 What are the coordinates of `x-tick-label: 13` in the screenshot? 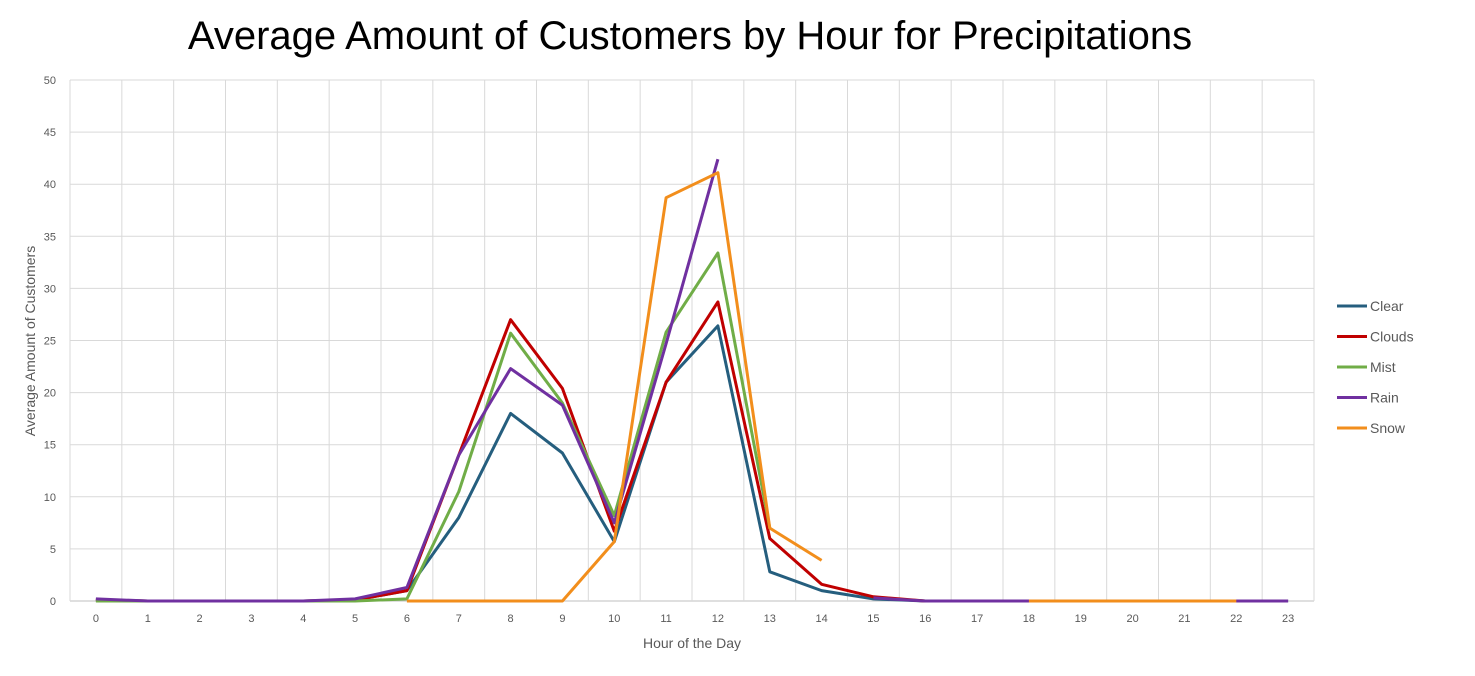 It's located at (770, 619).